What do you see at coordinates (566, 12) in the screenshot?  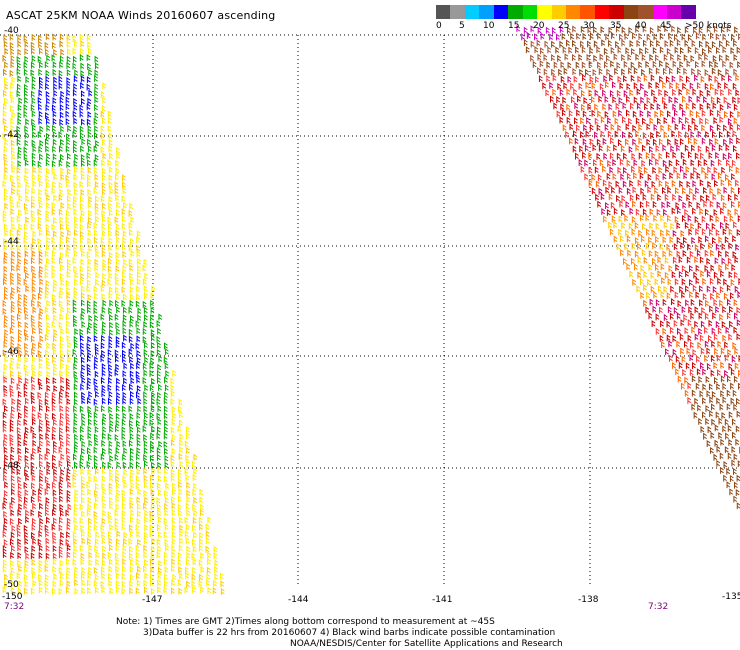 I see `wind-speed-colorbar` at bounding box center [566, 12].